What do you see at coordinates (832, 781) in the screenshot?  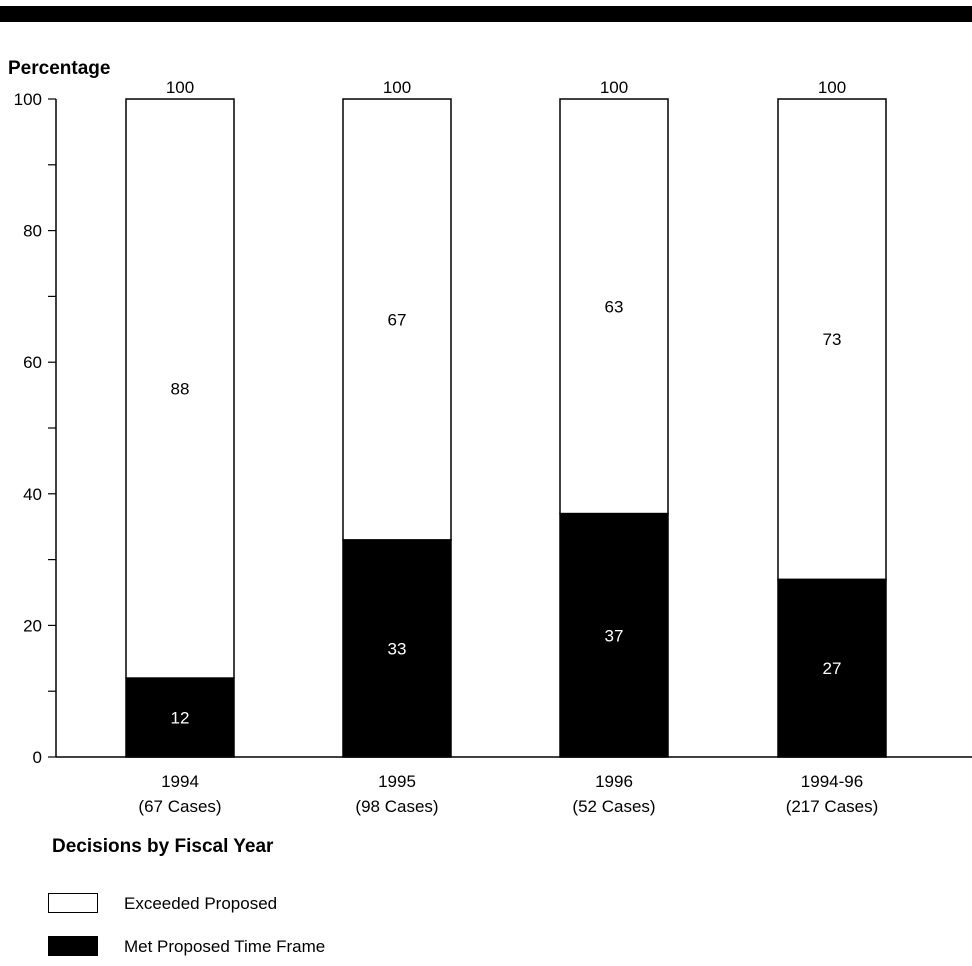 I see `x-tick-label: 1994-96` at bounding box center [832, 781].